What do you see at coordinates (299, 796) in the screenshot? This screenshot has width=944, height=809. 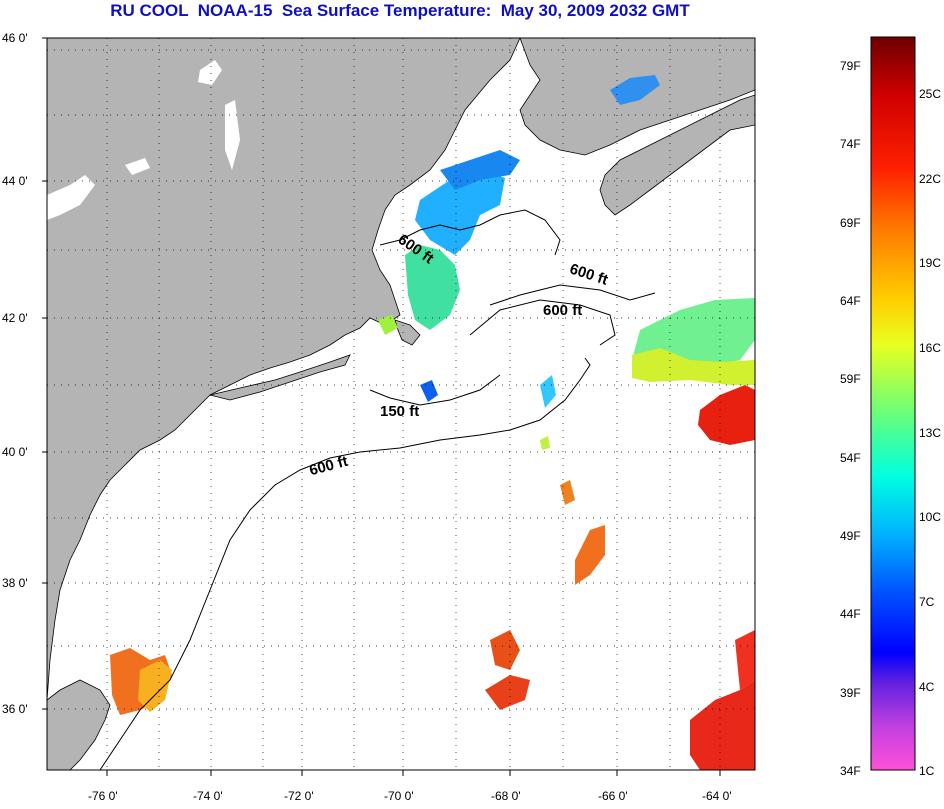 I see `lon-label: -72 0'` at bounding box center [299, 796].